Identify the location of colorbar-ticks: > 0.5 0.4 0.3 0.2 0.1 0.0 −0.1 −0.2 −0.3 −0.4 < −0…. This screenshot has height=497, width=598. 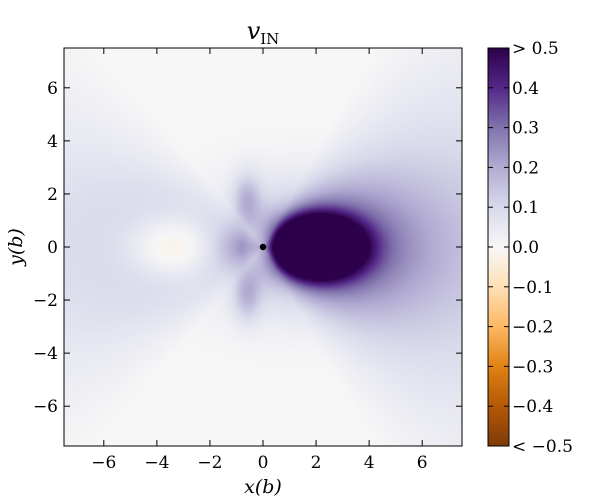
(530, 248).